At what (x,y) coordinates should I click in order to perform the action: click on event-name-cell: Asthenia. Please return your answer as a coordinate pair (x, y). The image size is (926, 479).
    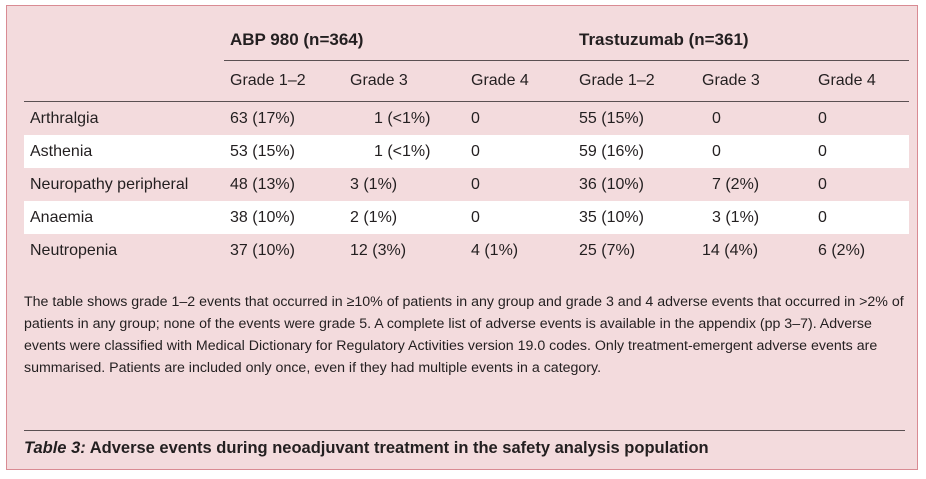
    Looking at the image, I should click on (124, 151).